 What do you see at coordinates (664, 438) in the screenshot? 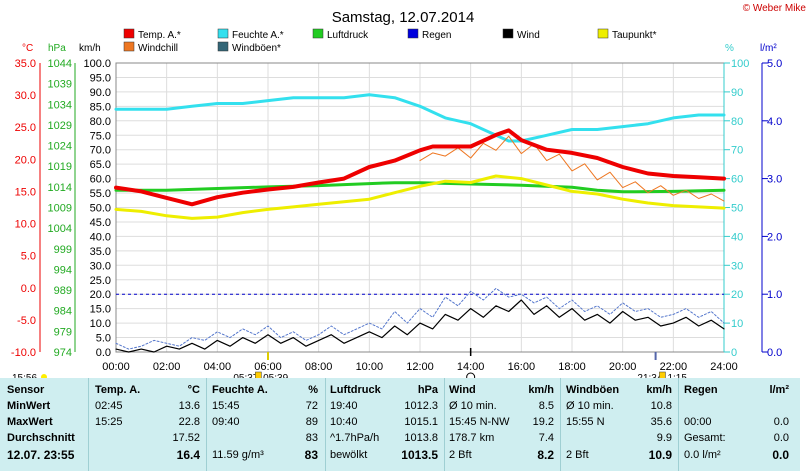
I see `table-cell: 9.9` at bounding box center [664, 438].